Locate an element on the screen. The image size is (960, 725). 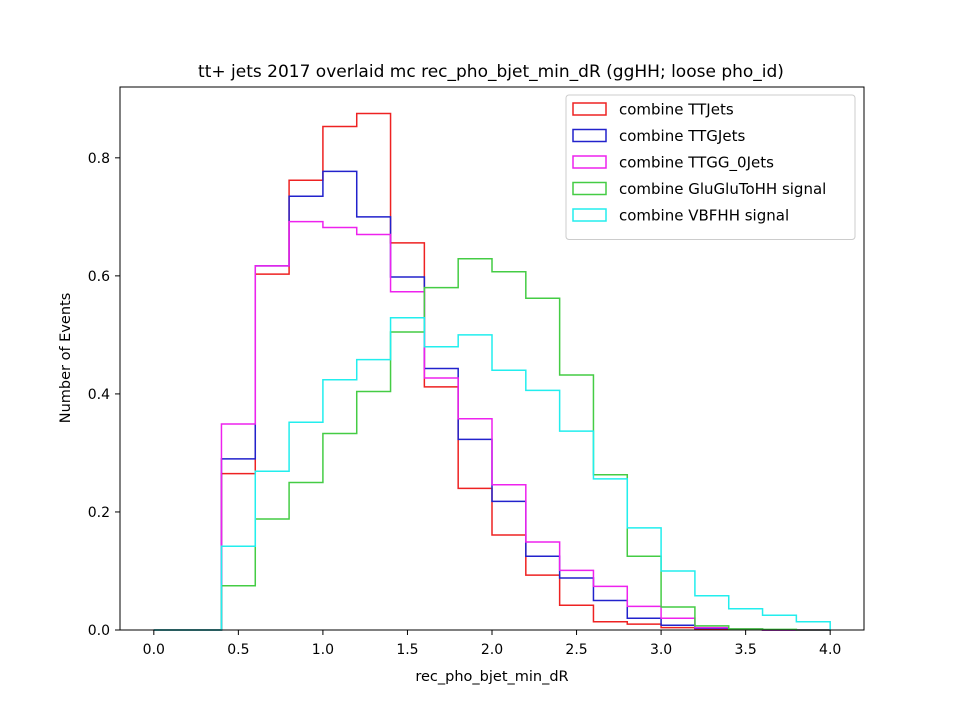
y-axis: 0.0 0.2 0.4 0.6 0.8 is located at coordinates (104, 395).